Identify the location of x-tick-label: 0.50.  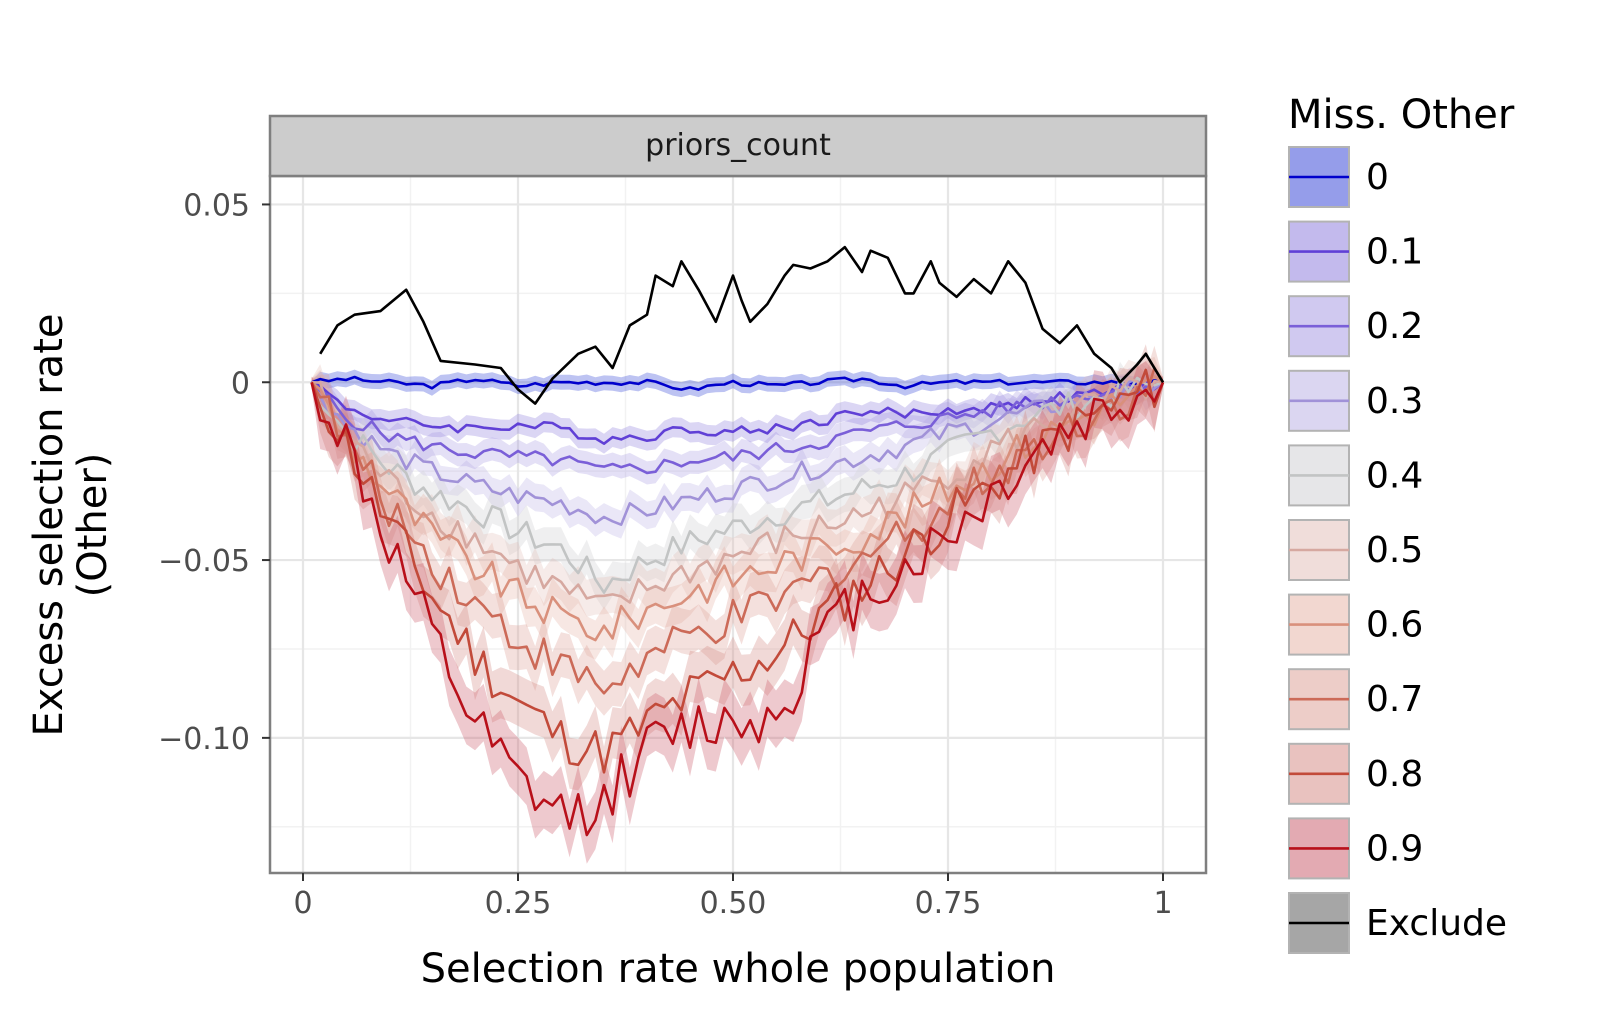
(733, 903).